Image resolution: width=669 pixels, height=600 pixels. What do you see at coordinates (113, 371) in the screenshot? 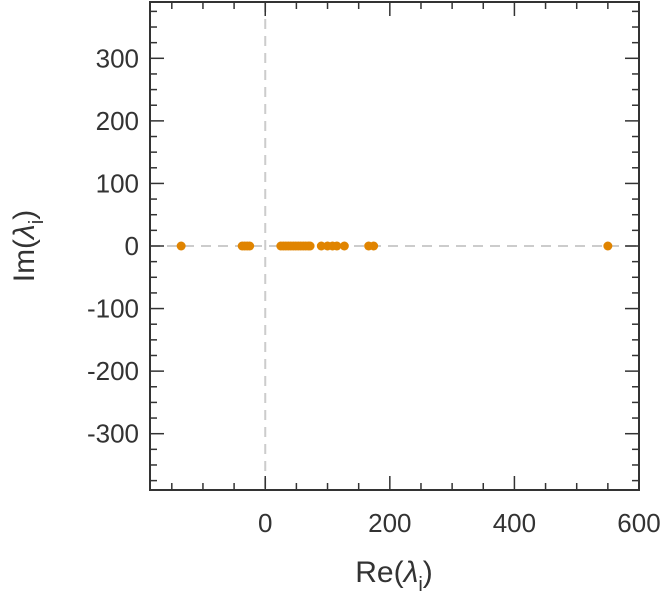
I see `y-tick-label-5: -200` at bounding box center [113, 371].